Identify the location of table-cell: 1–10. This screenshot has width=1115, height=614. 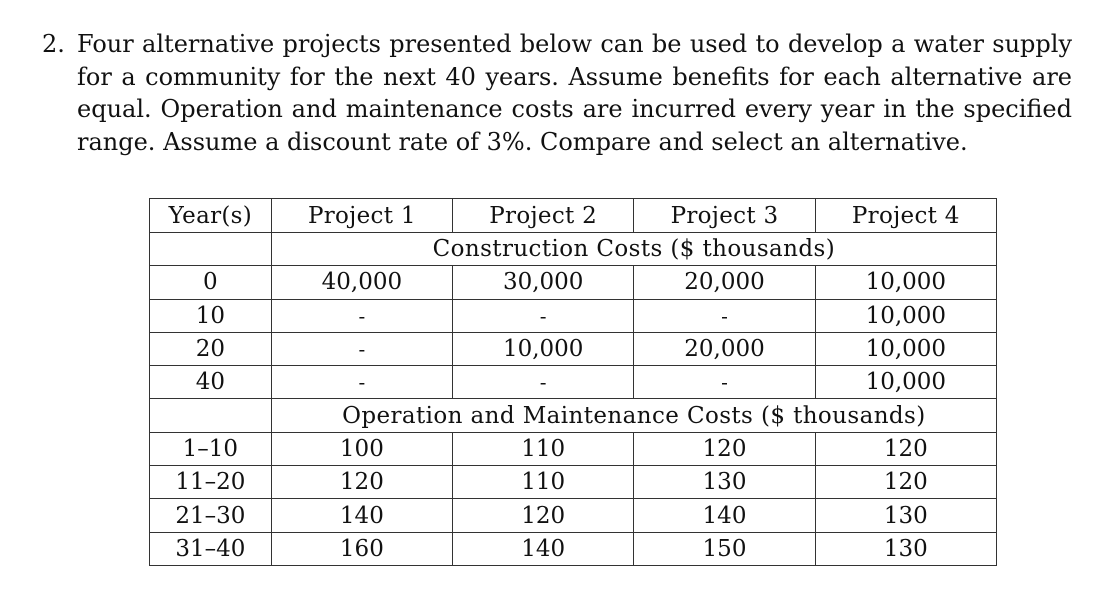
(210, 449).